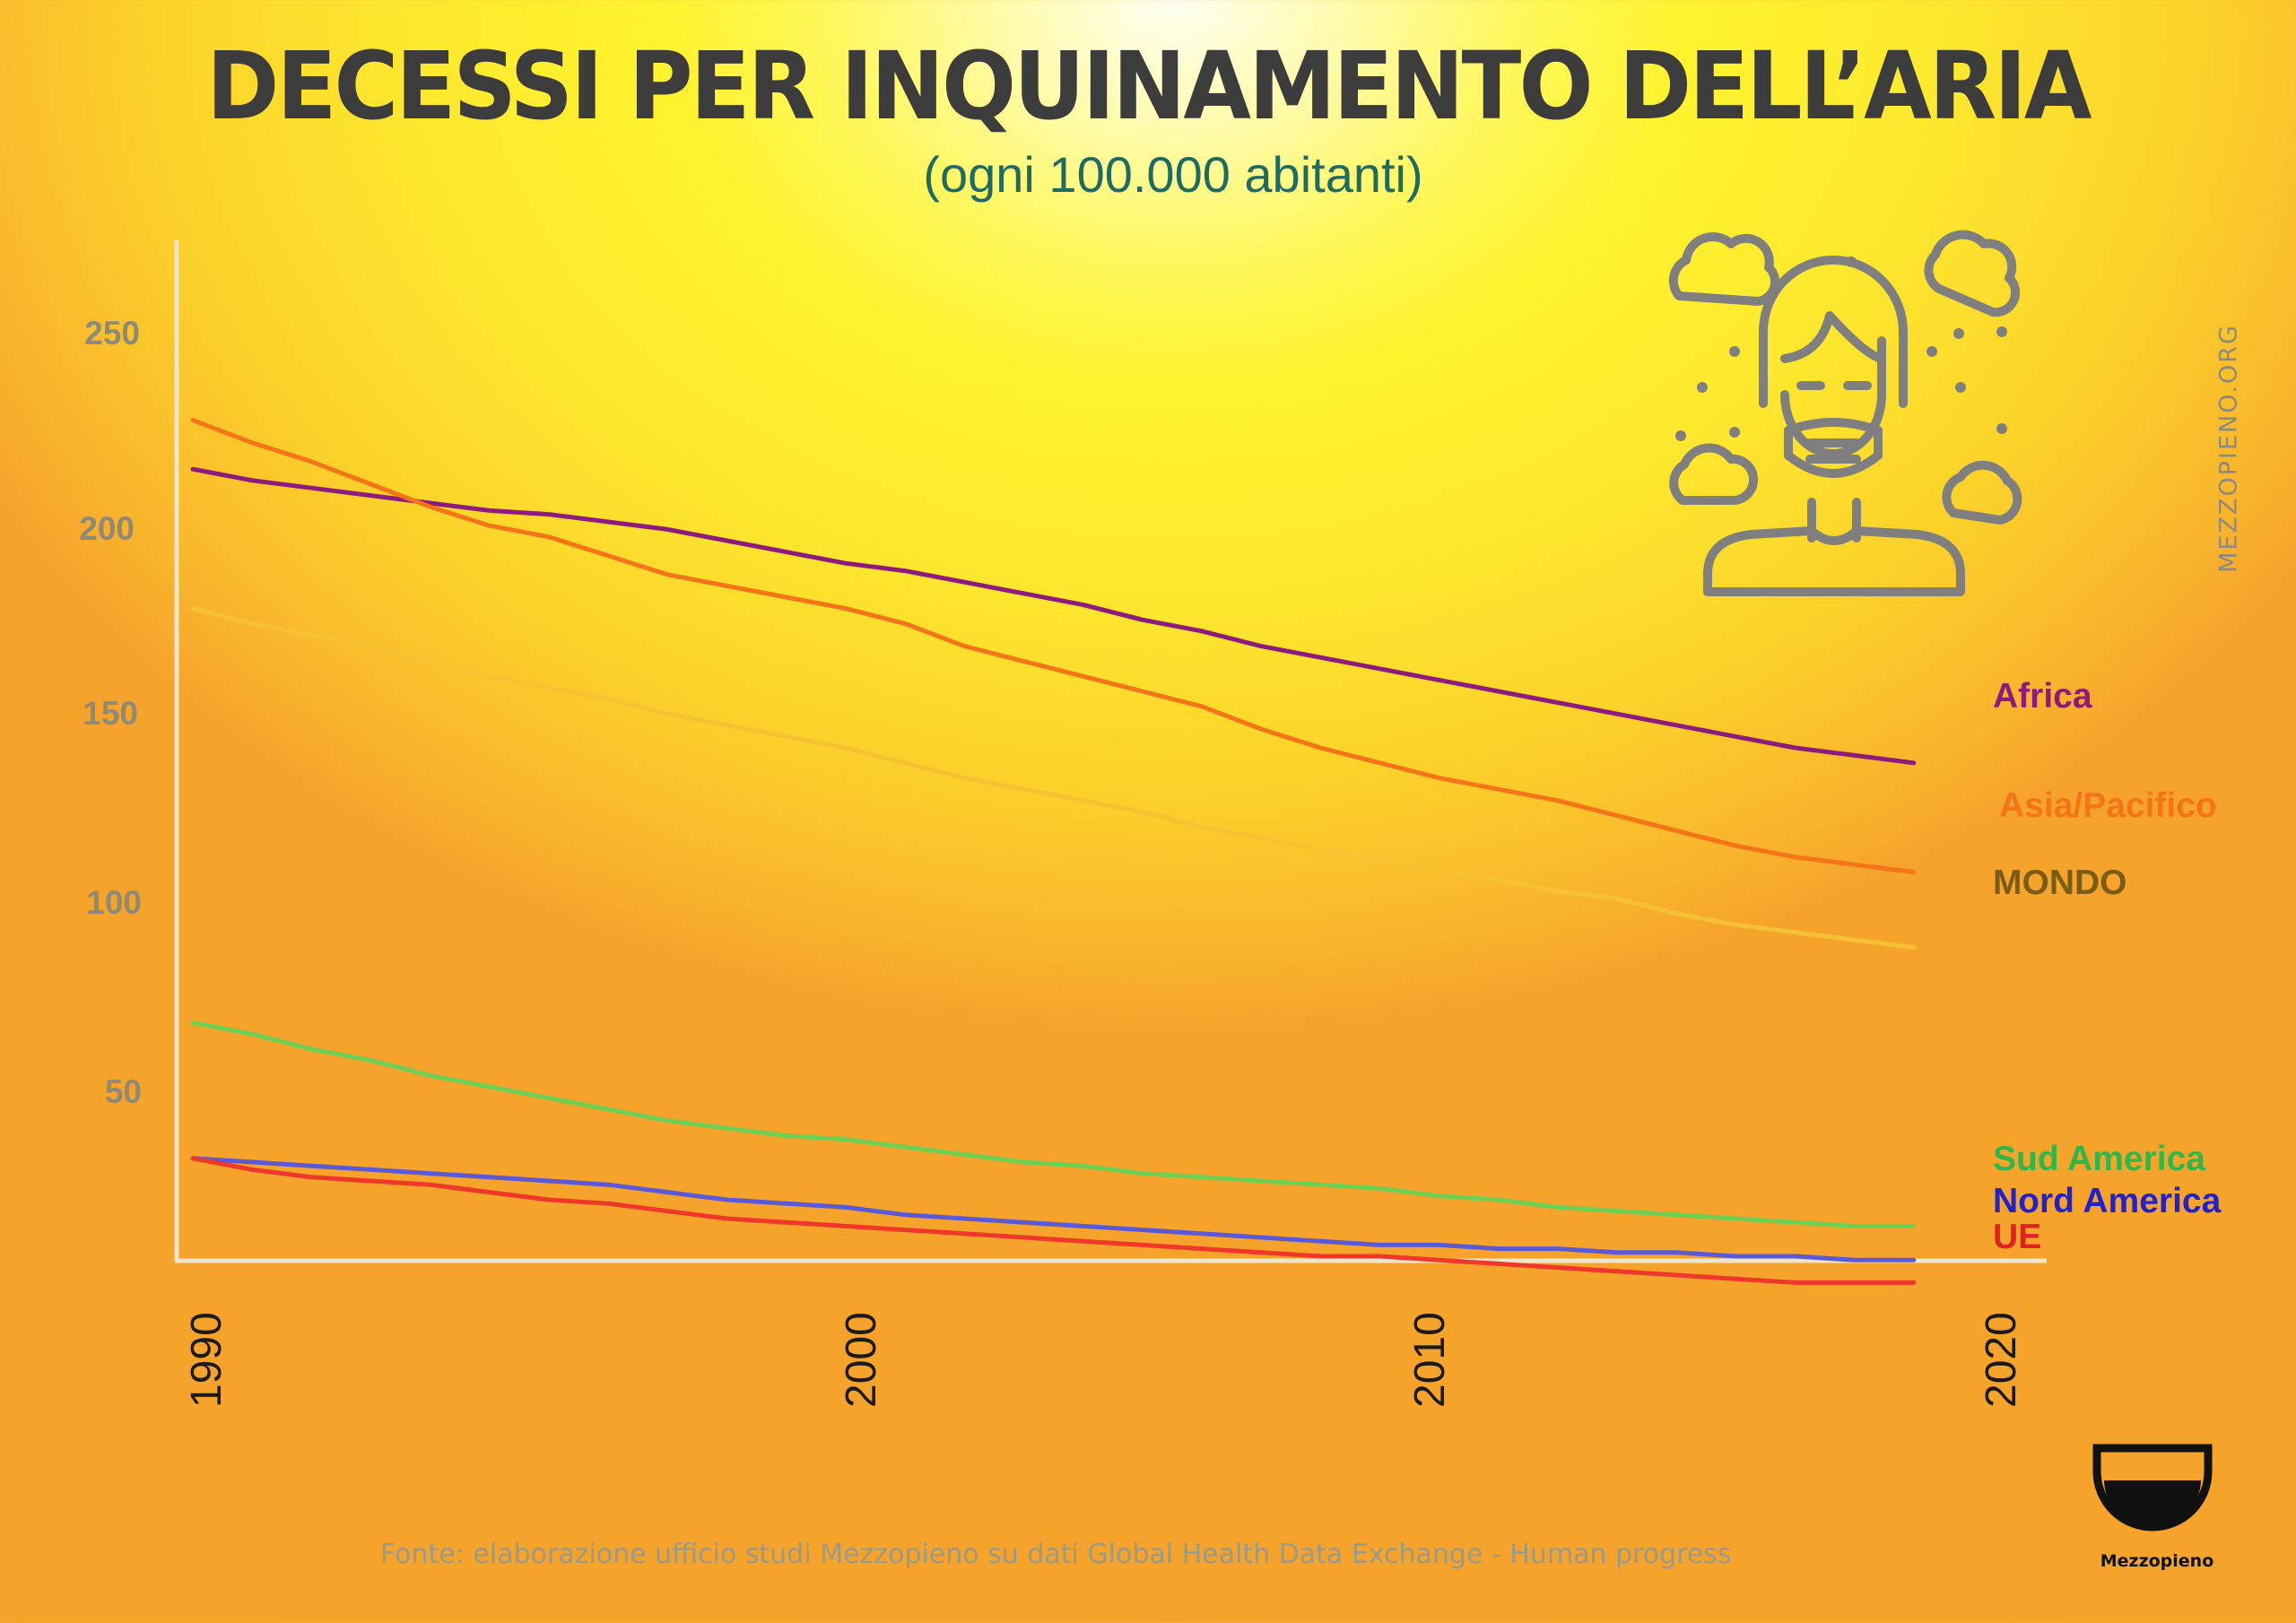  Describe the element at coordinates (861, 1360) in the screenshot. I see `x-tick-label: 2000` at that location.